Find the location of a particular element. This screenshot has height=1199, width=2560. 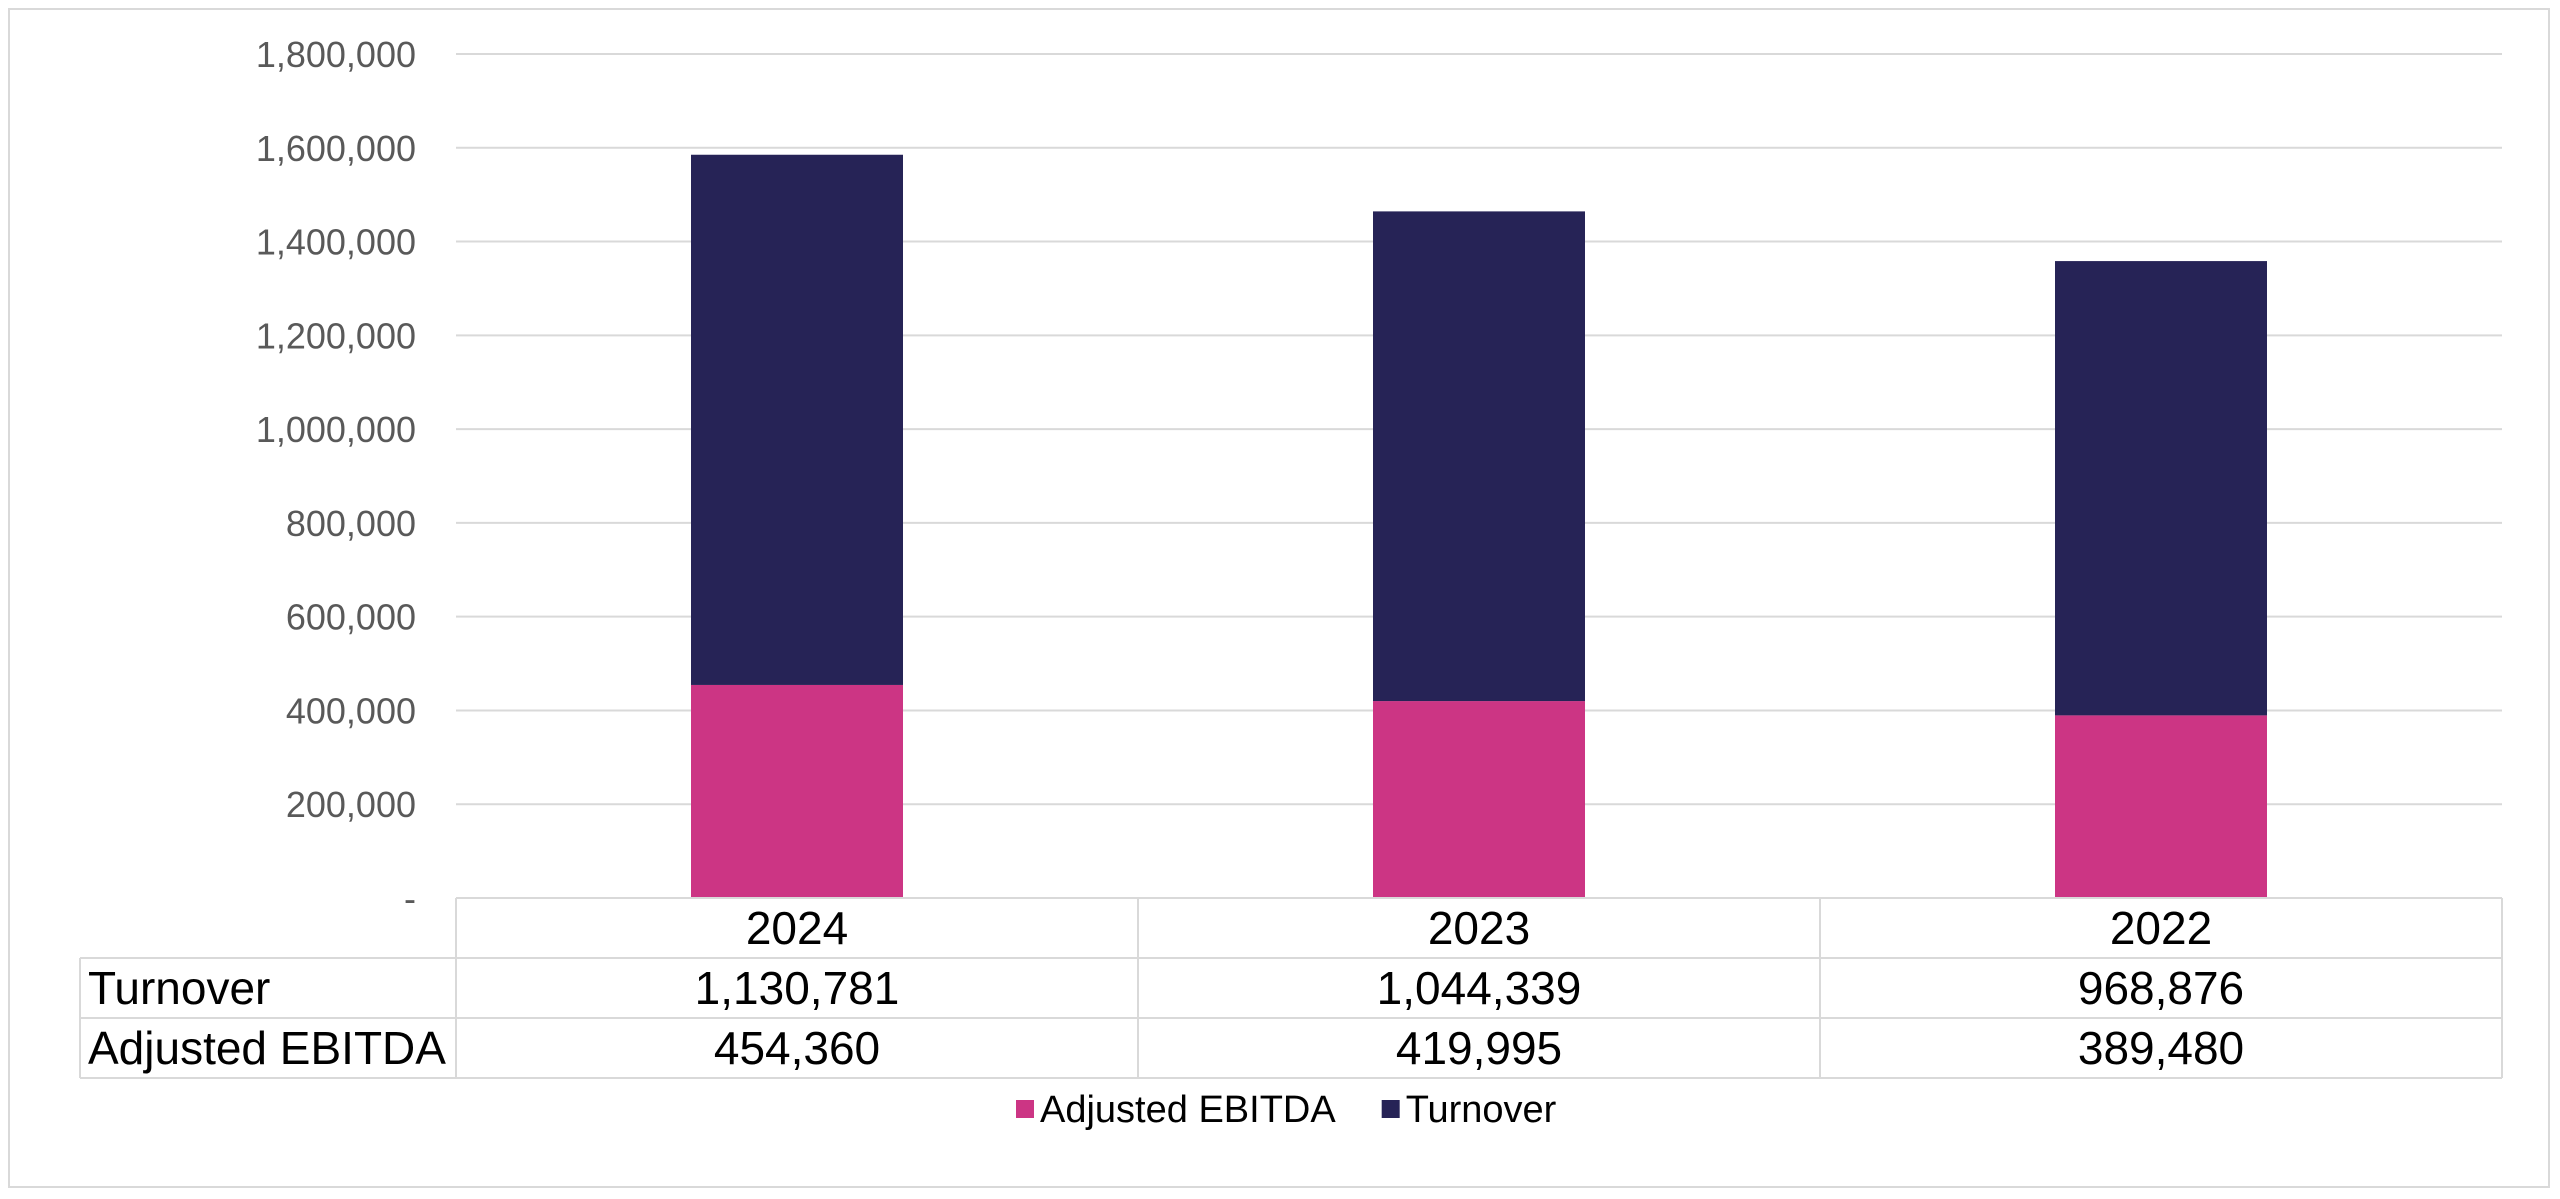

category-label: 2024 is located at coordinates (797, 928).